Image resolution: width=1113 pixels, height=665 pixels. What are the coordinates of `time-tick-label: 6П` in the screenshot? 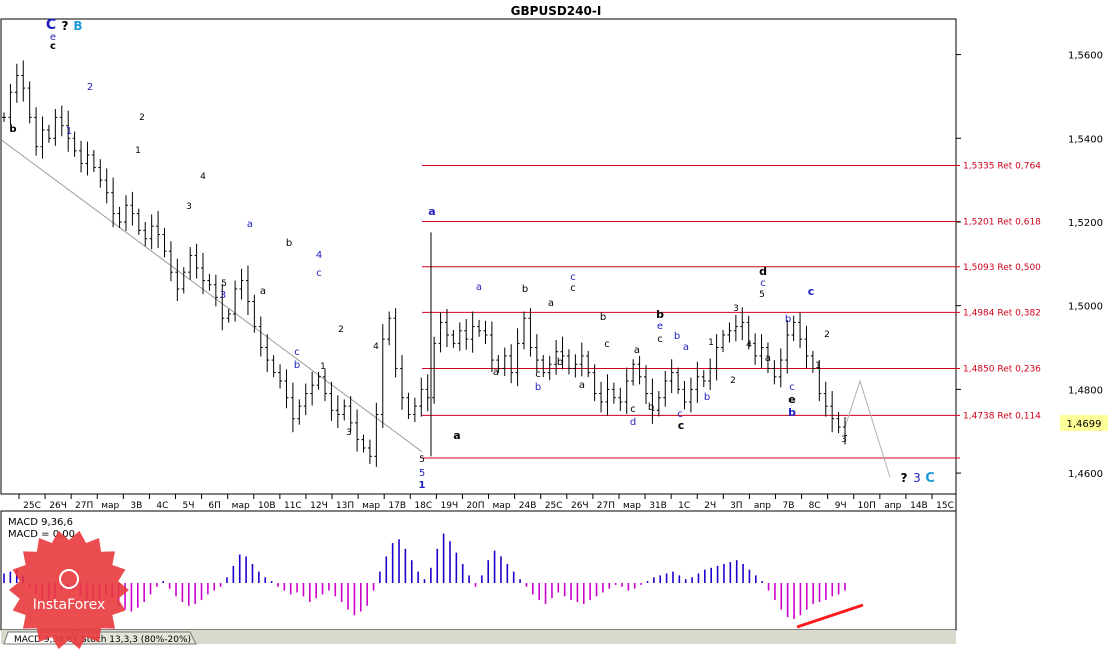 It's located at (214, 506).